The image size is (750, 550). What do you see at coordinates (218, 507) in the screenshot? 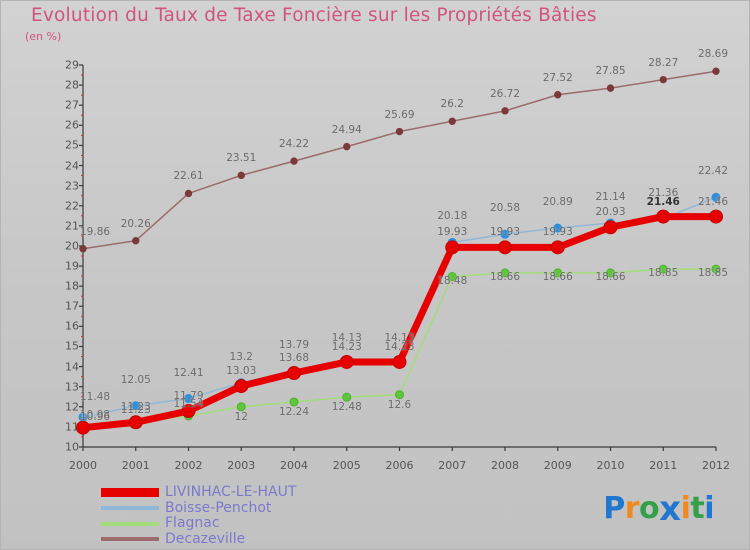
I see `legend-label: Boisse-Penchot` at bounding box center [218, 507].